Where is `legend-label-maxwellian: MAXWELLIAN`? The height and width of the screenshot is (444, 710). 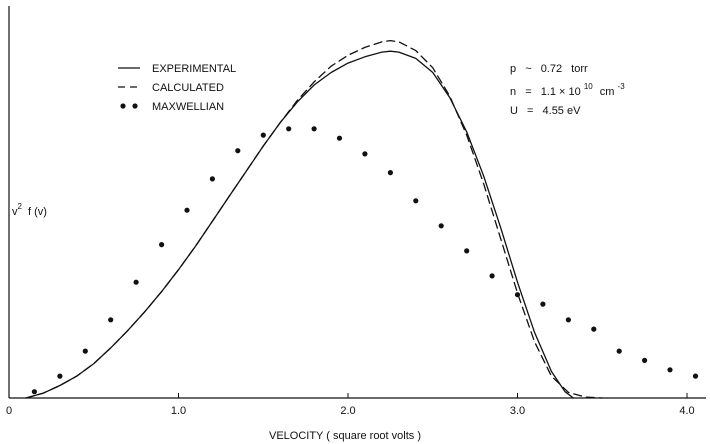 legend-label-maxwellian: MAXWELLIAN is located at coordinates (188, 107).